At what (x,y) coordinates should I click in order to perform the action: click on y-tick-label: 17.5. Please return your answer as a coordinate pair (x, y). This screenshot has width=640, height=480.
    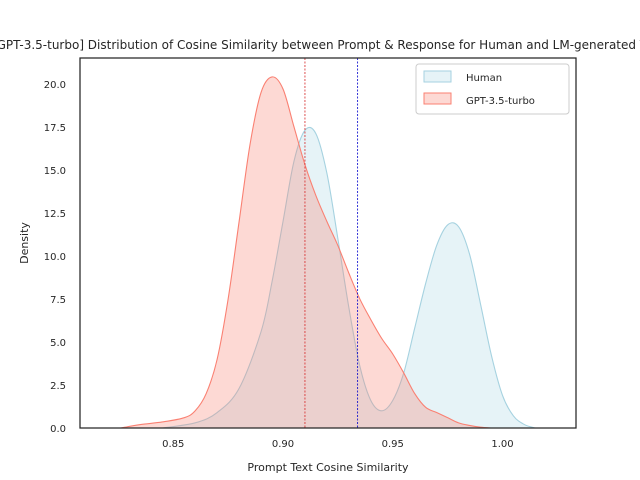
    Looking at the image, I should click on (55, 128).